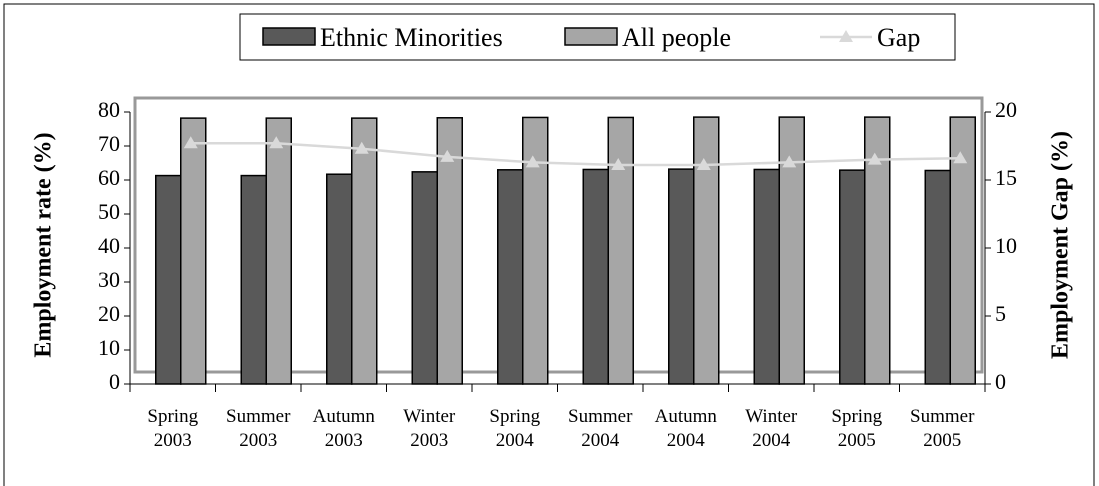  I want to click on x-tick-label: Winter 2004, so click(771, 428).